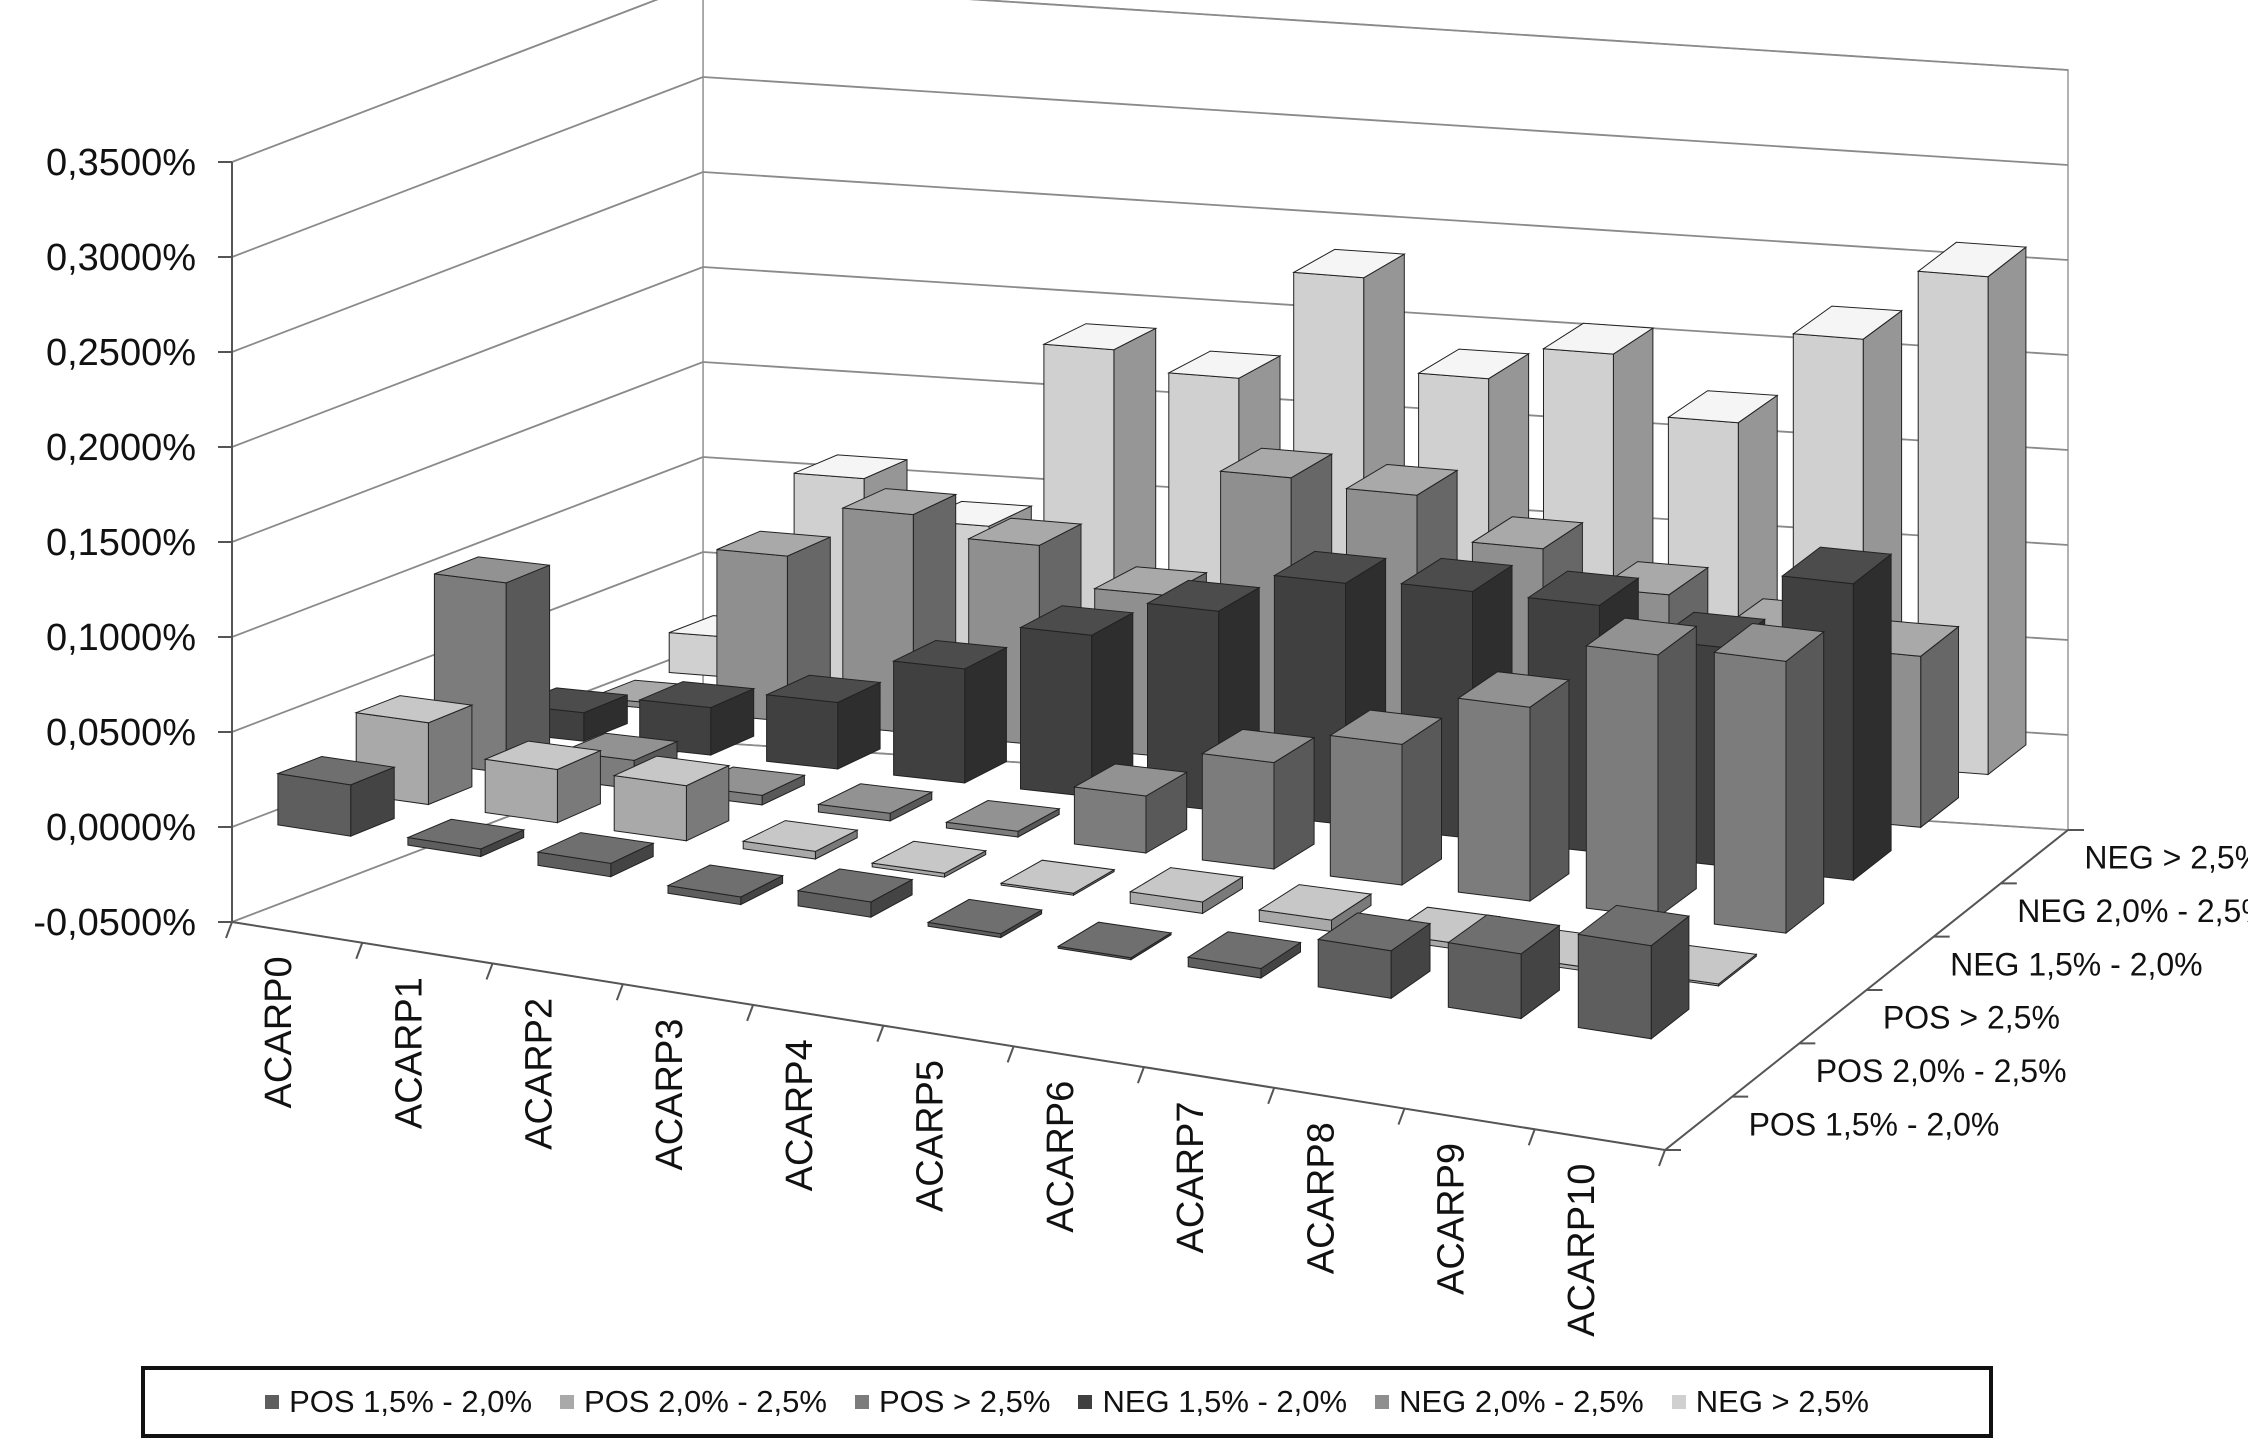 The width and height of the screenshot is (2248, 1444). I want to click on legend-label: NEG > 2,5%, so click(1782, 1401).